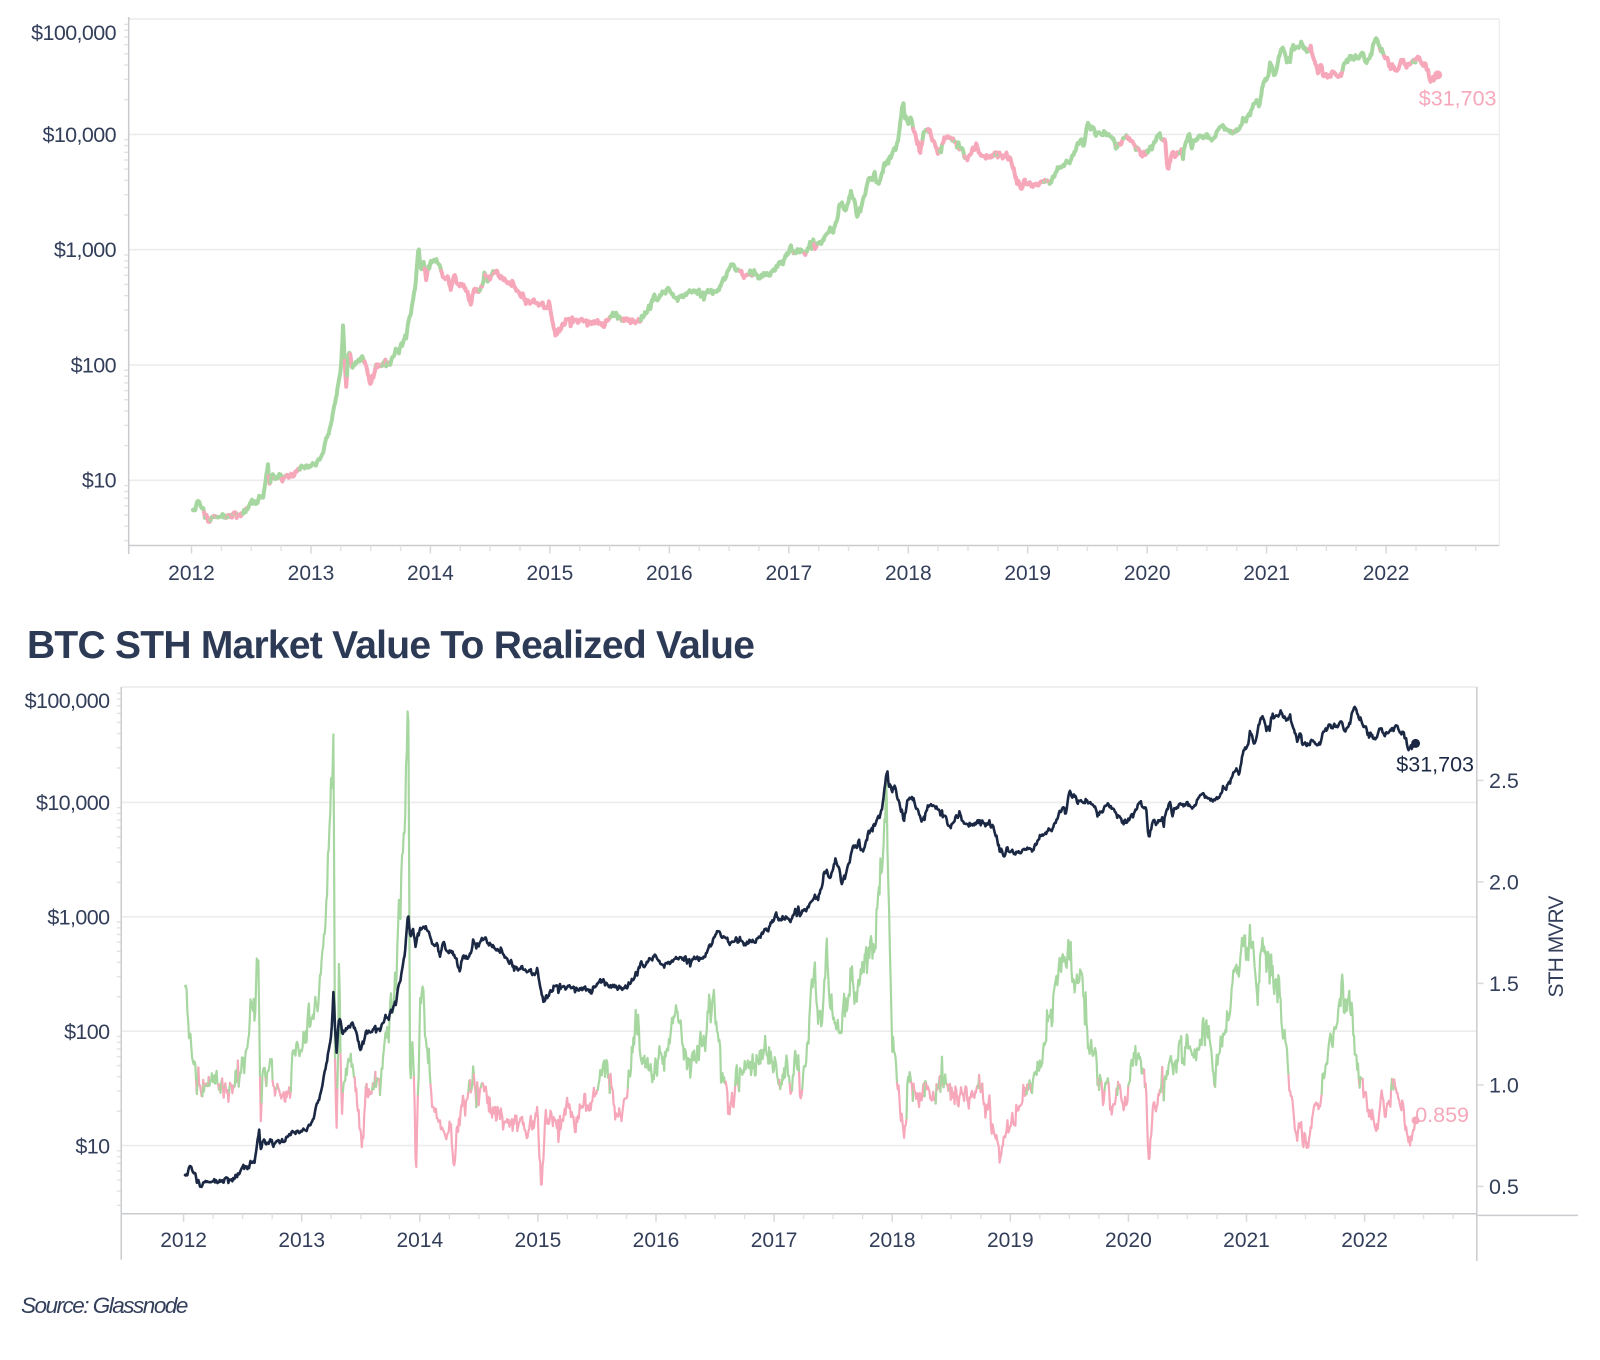 The image size is (1600, 1360). What do you see at coordinates (1504, 1086) in the screenshot?
I see `svg-text: 1.0` at bounding box center [1504, 1086].